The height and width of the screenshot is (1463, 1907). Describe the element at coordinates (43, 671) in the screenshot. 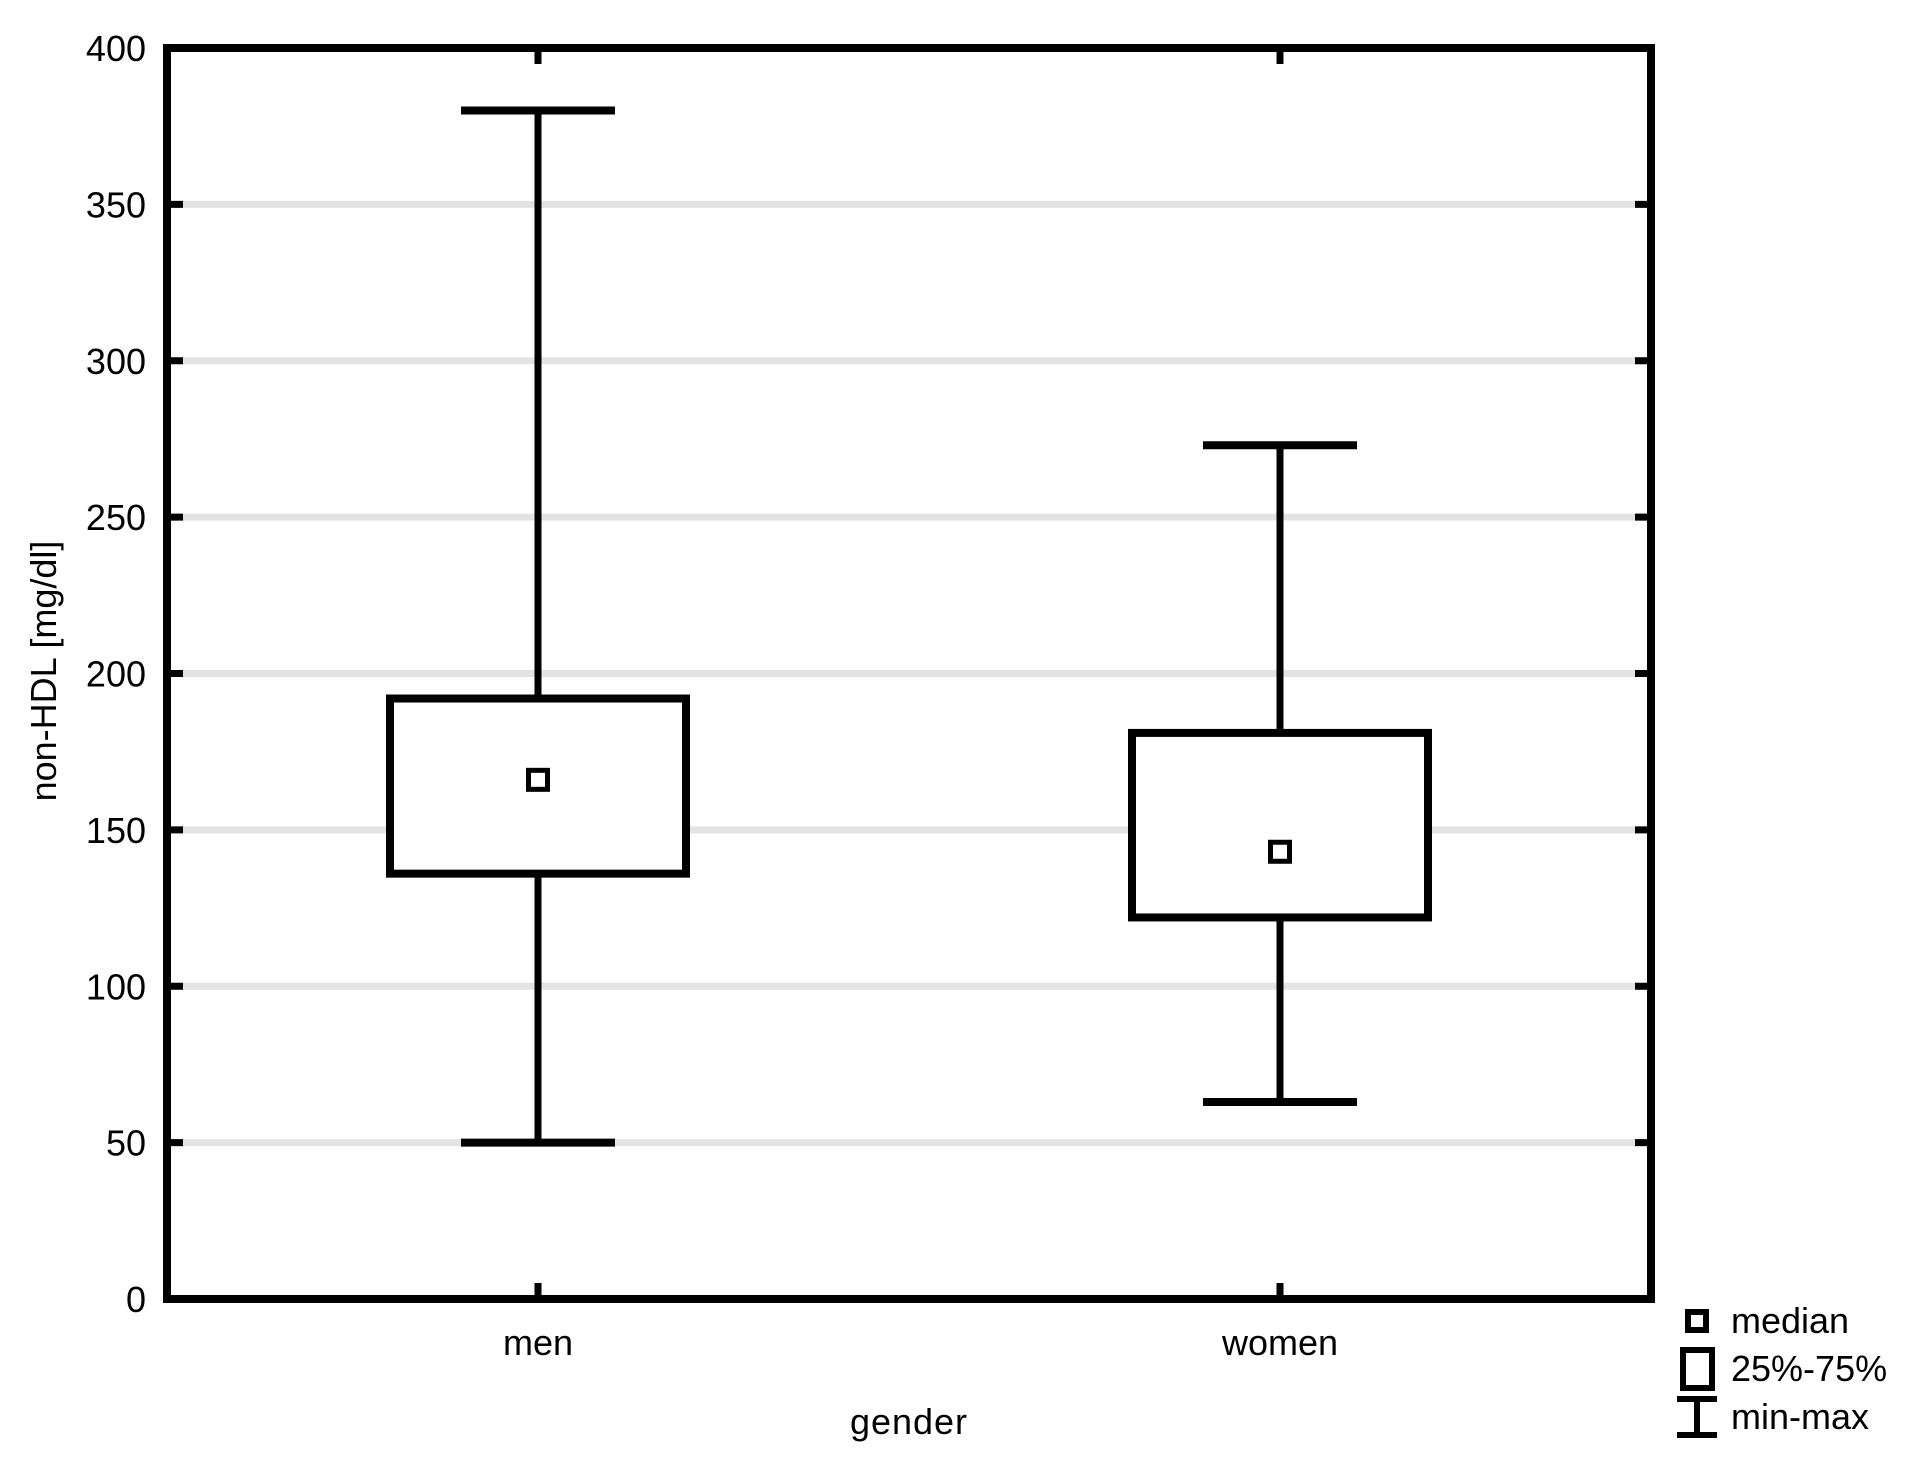

I see `y-axis-title: non-HDL [mg/dl]` at that location.